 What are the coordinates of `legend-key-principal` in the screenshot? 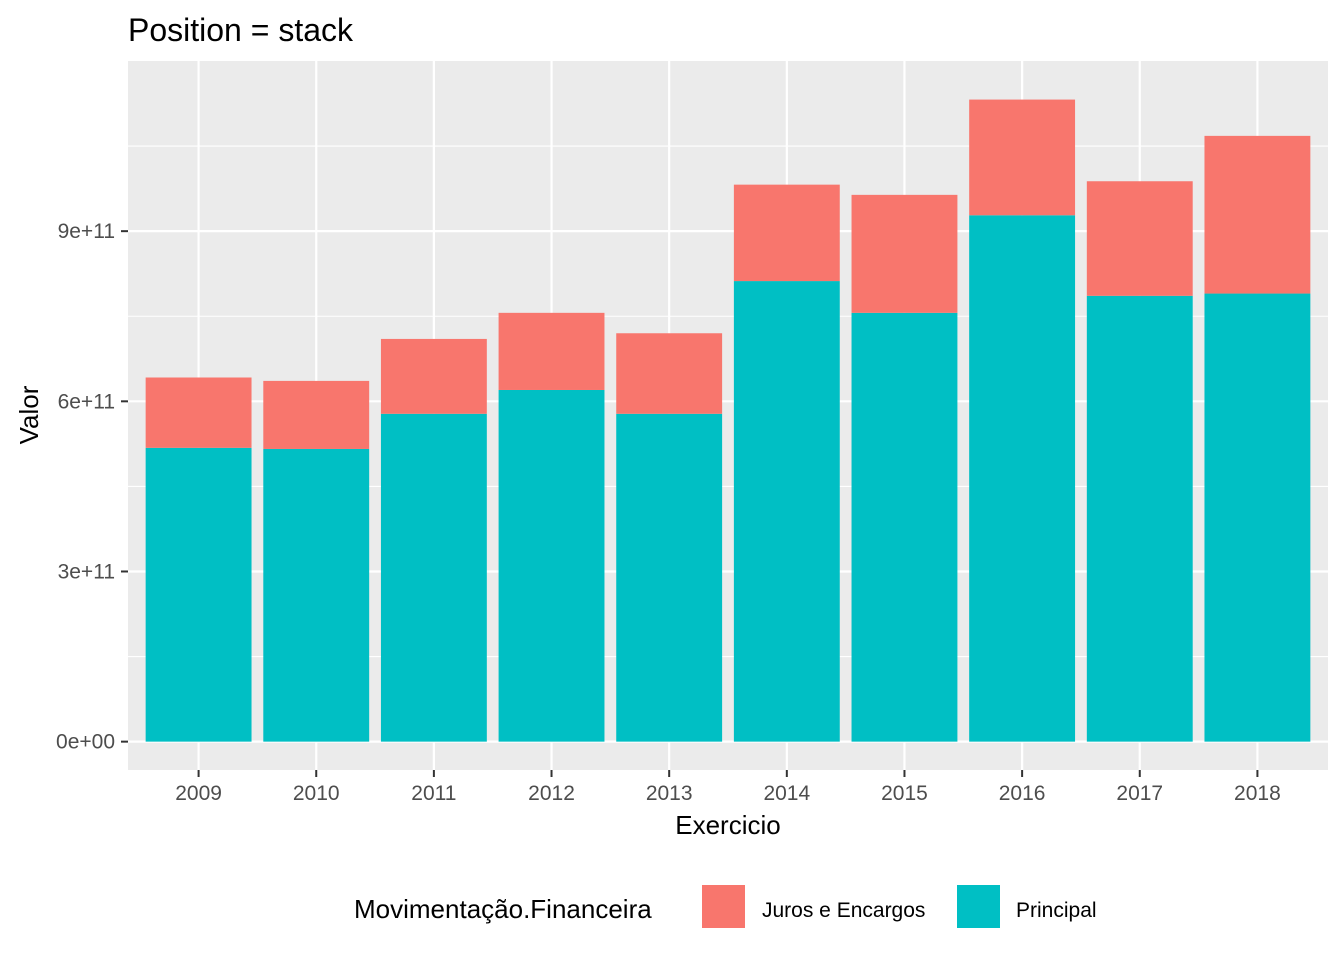 It's located at (978, 906).